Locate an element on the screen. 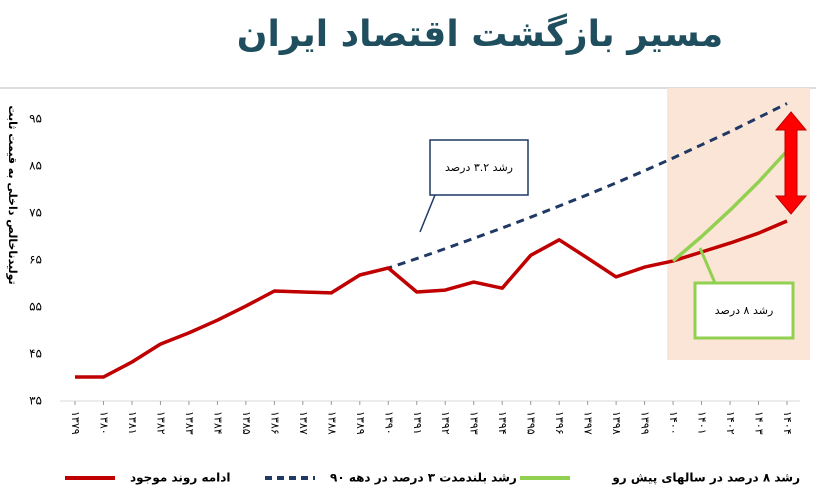 The width and height of the screenshot is (816, 498). x-tick-label: ۱۳۸۷ is located at coordinates (303, 423).